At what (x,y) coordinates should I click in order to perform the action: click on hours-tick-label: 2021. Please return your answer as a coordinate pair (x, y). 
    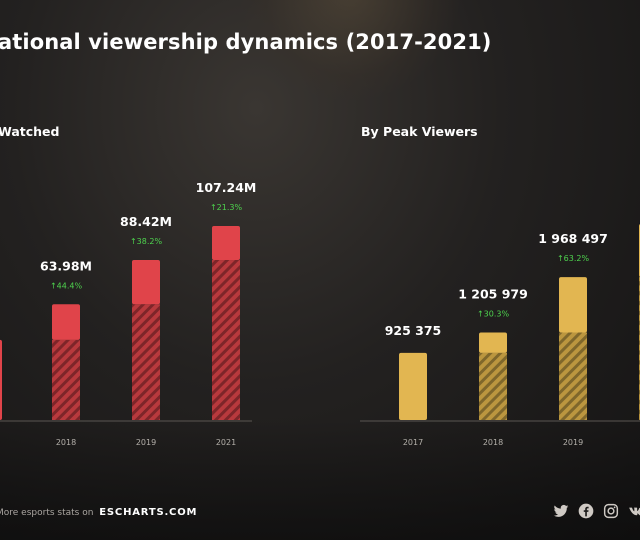
    Looking at the image, I should click on (226, 442).